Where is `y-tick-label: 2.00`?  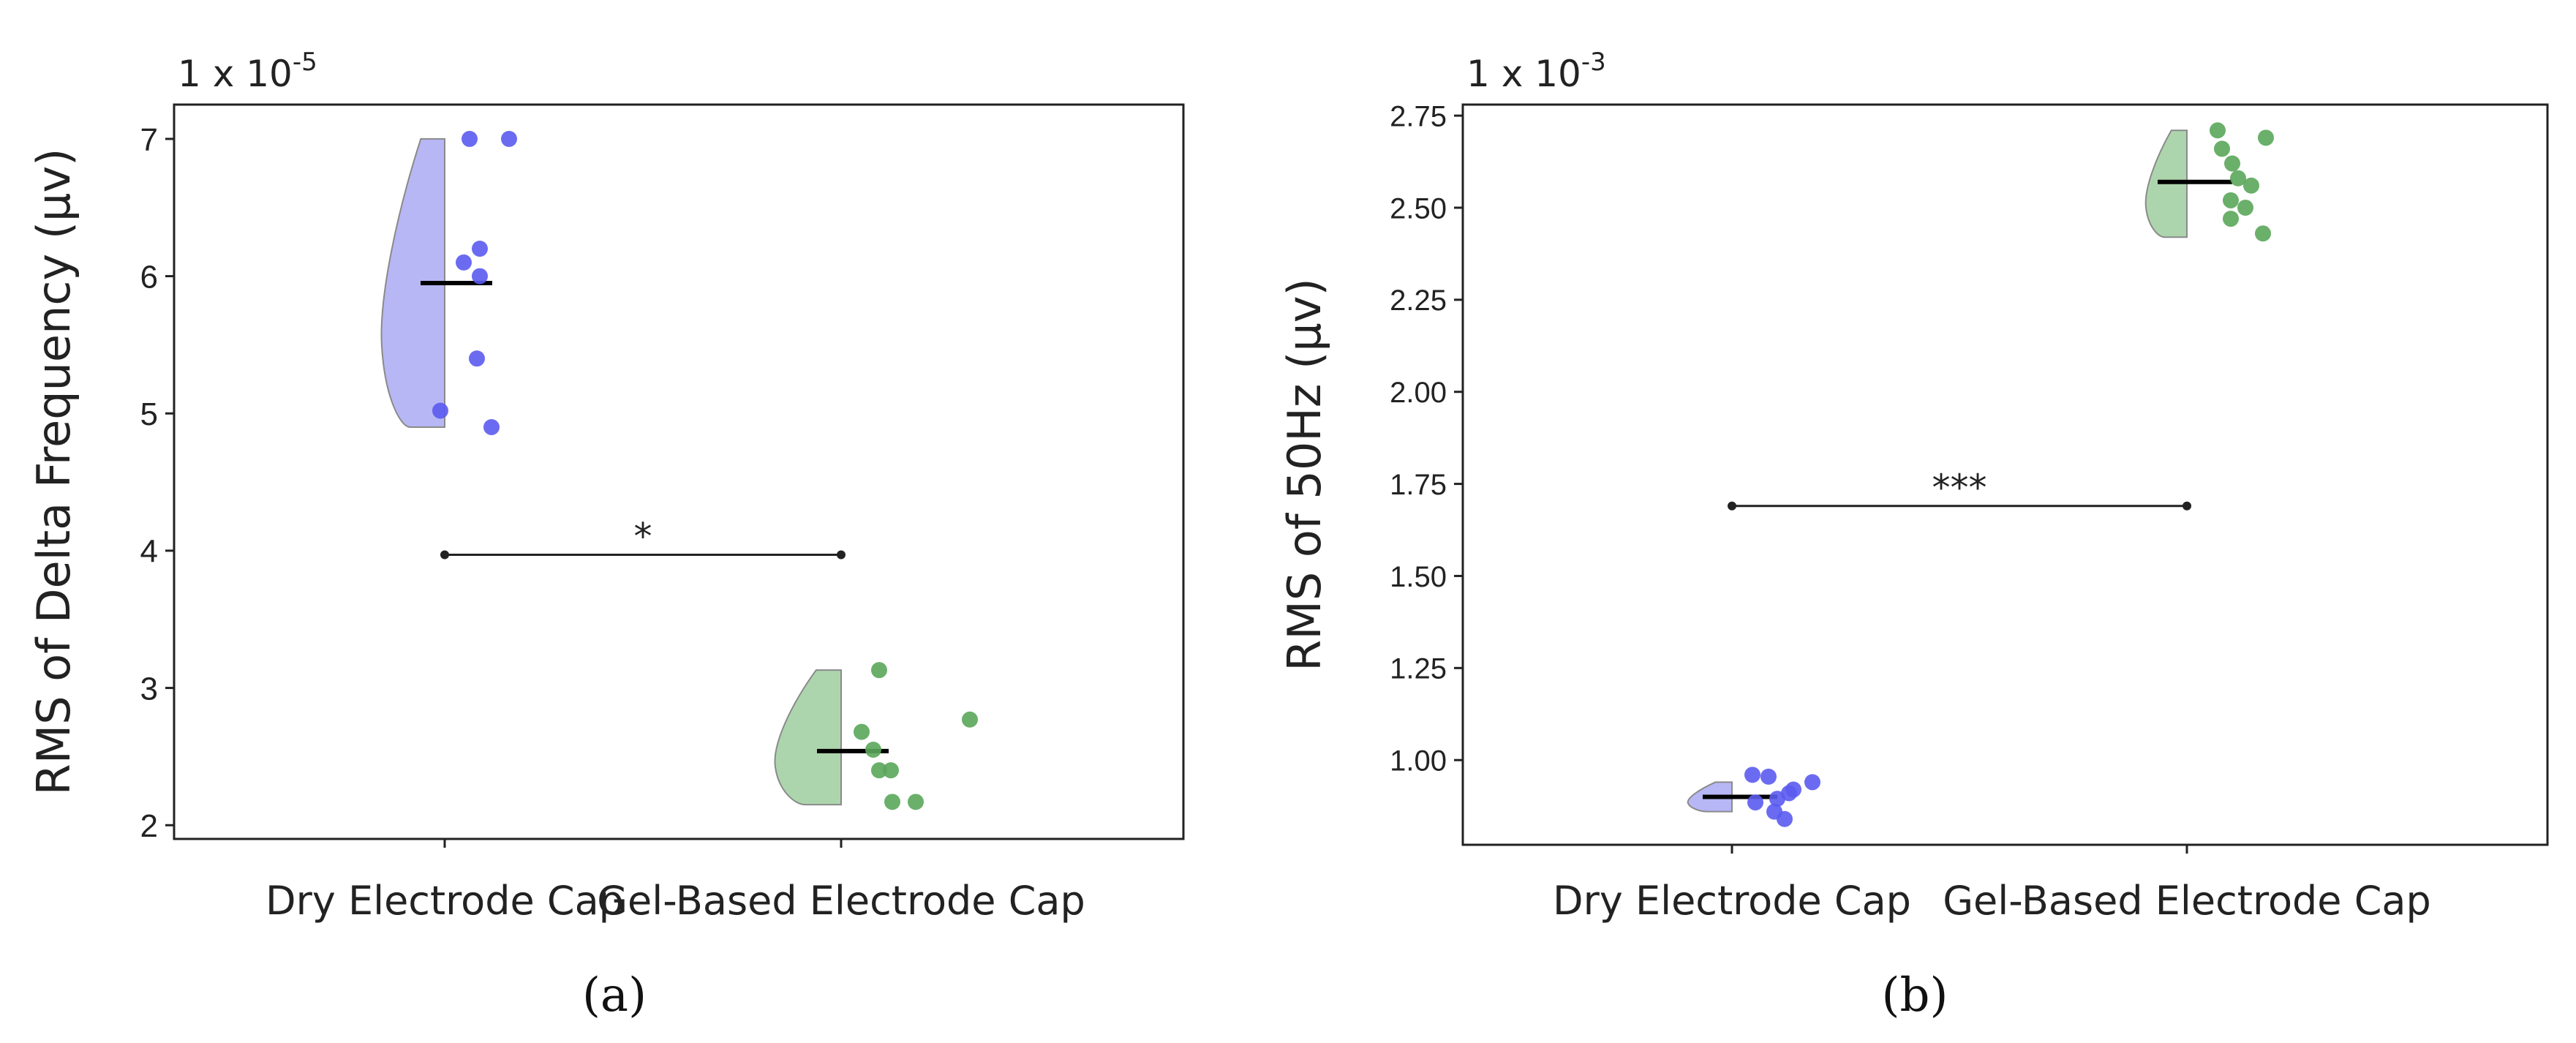 y-tick-label: 2.00 is located at coordinates (1418, 393).